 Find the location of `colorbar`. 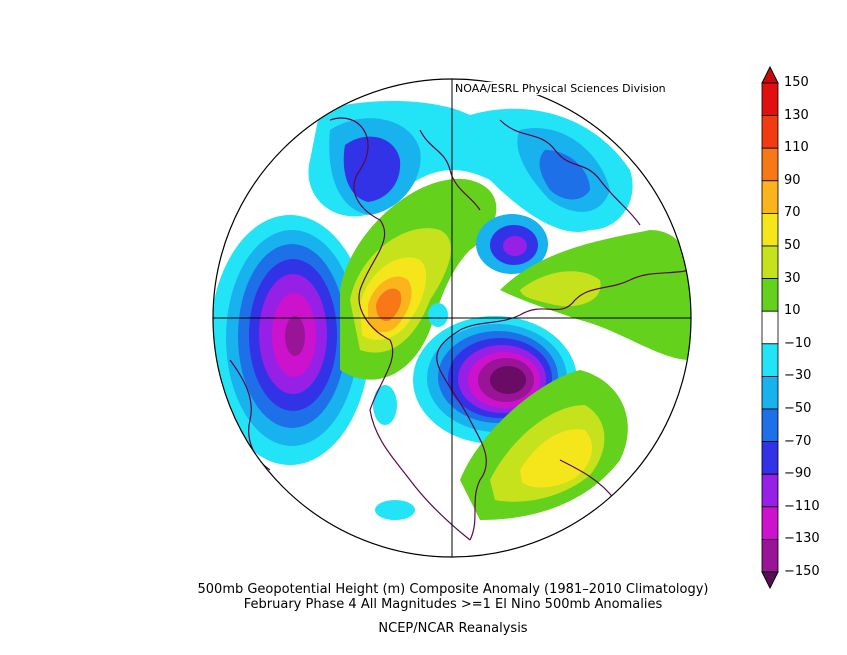

colorbar is located at coordinates (770, 327).